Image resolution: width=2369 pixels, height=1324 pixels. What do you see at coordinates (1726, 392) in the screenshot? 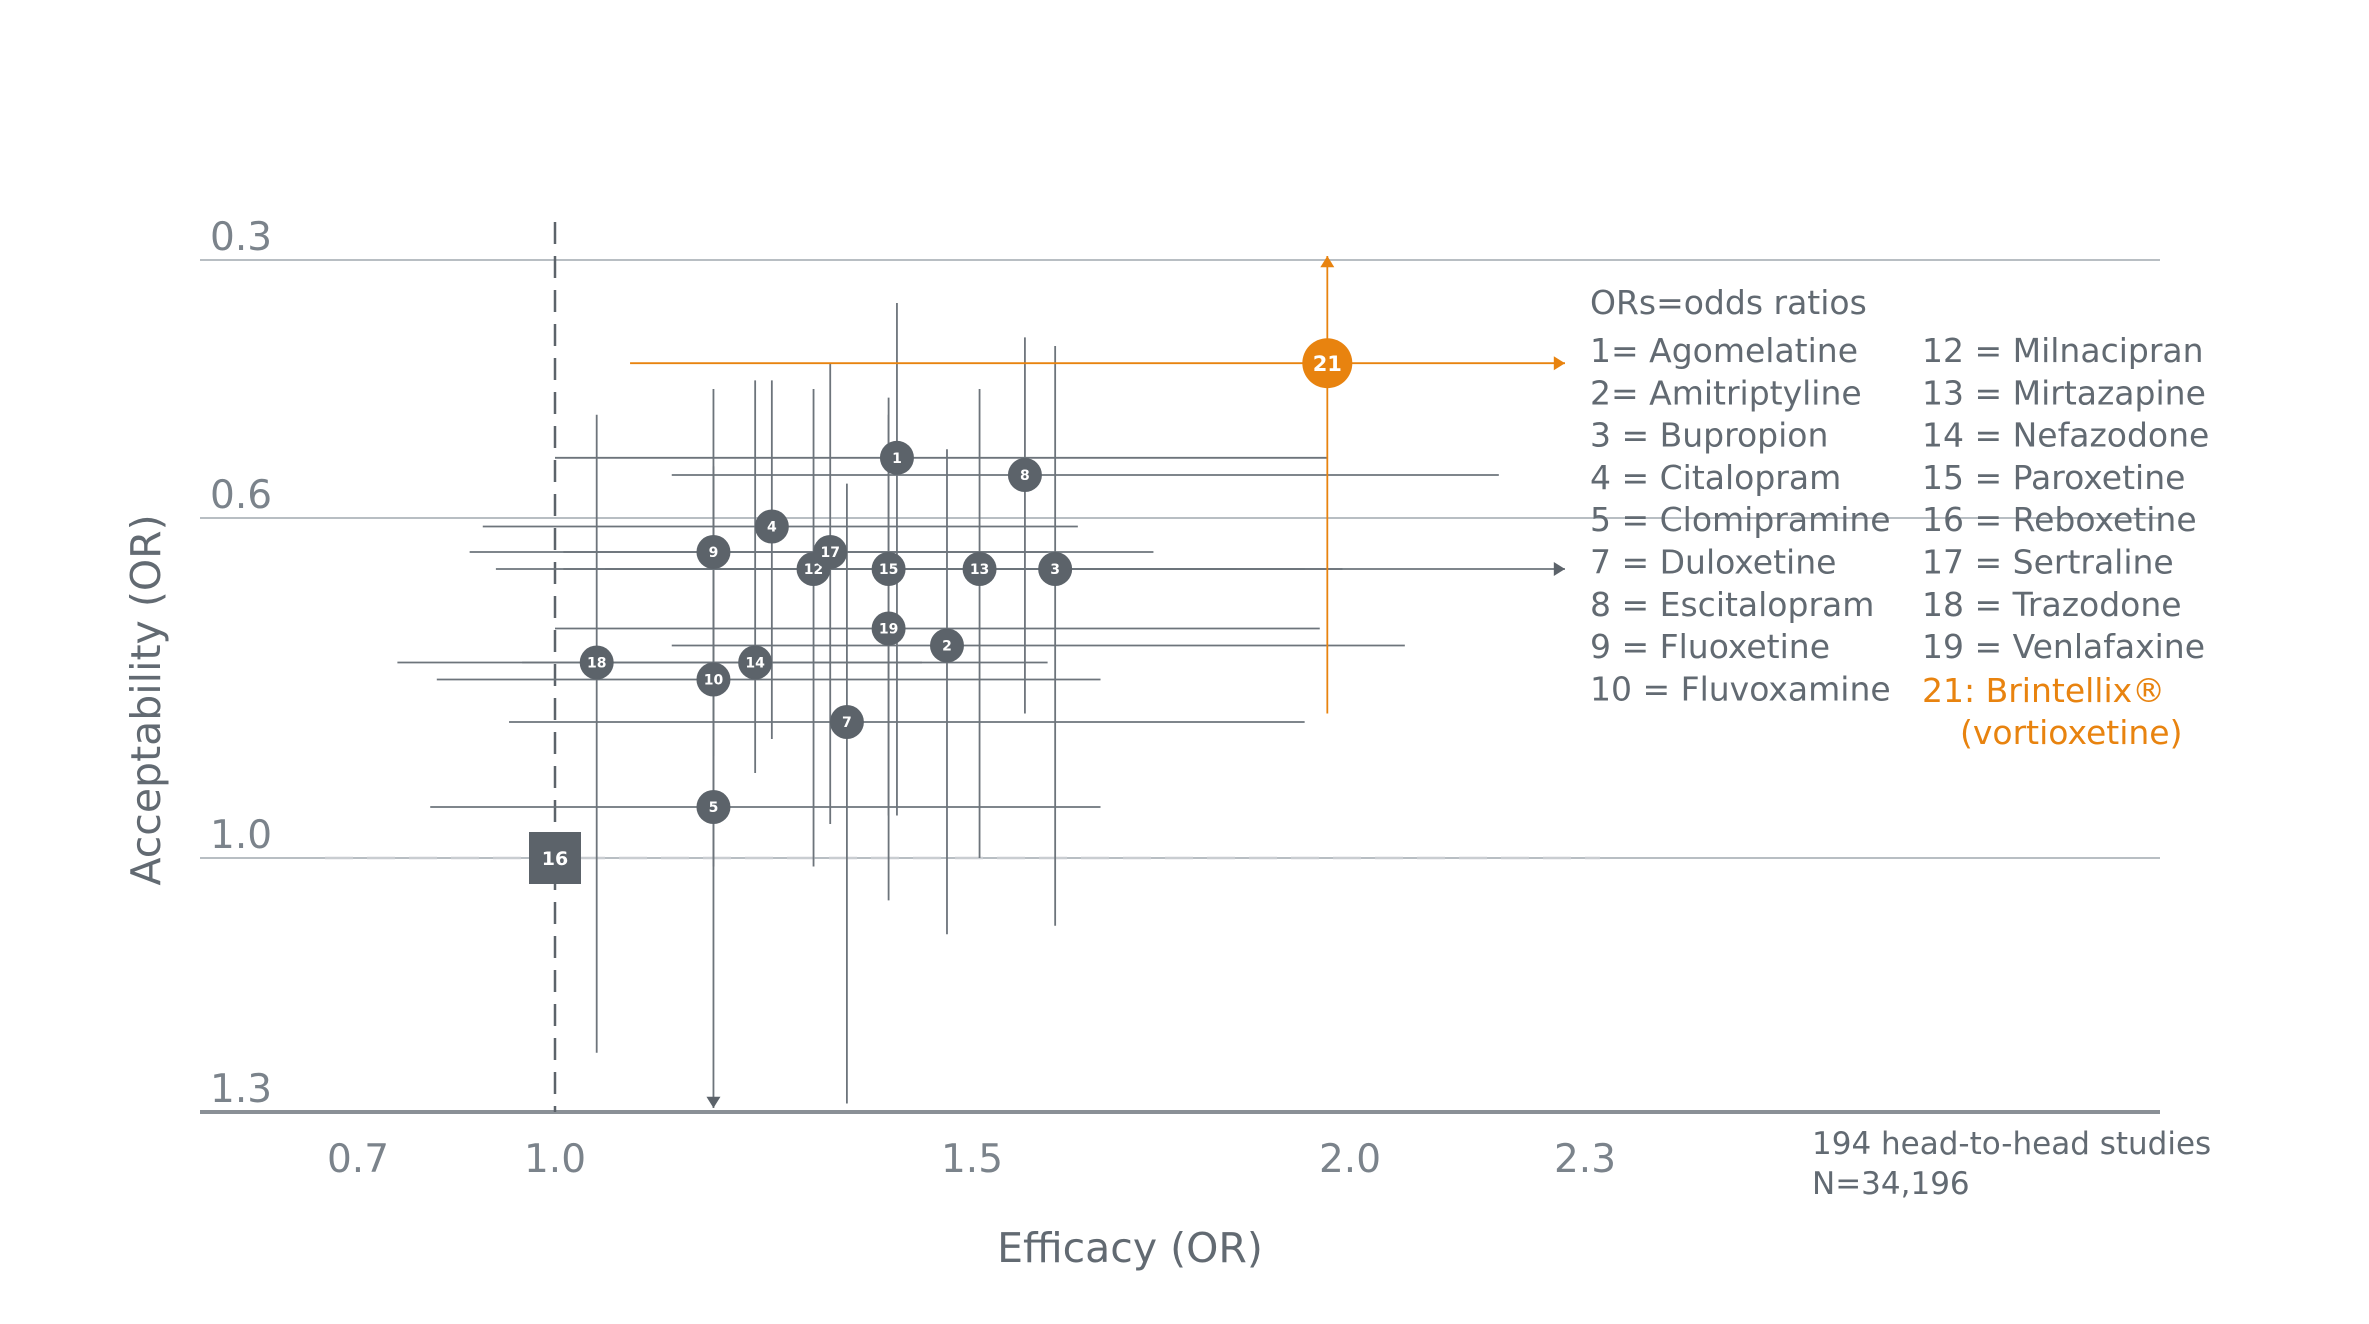
I see `legend-item: 2= Amitriptyline` at bounding box center [1726, 392].